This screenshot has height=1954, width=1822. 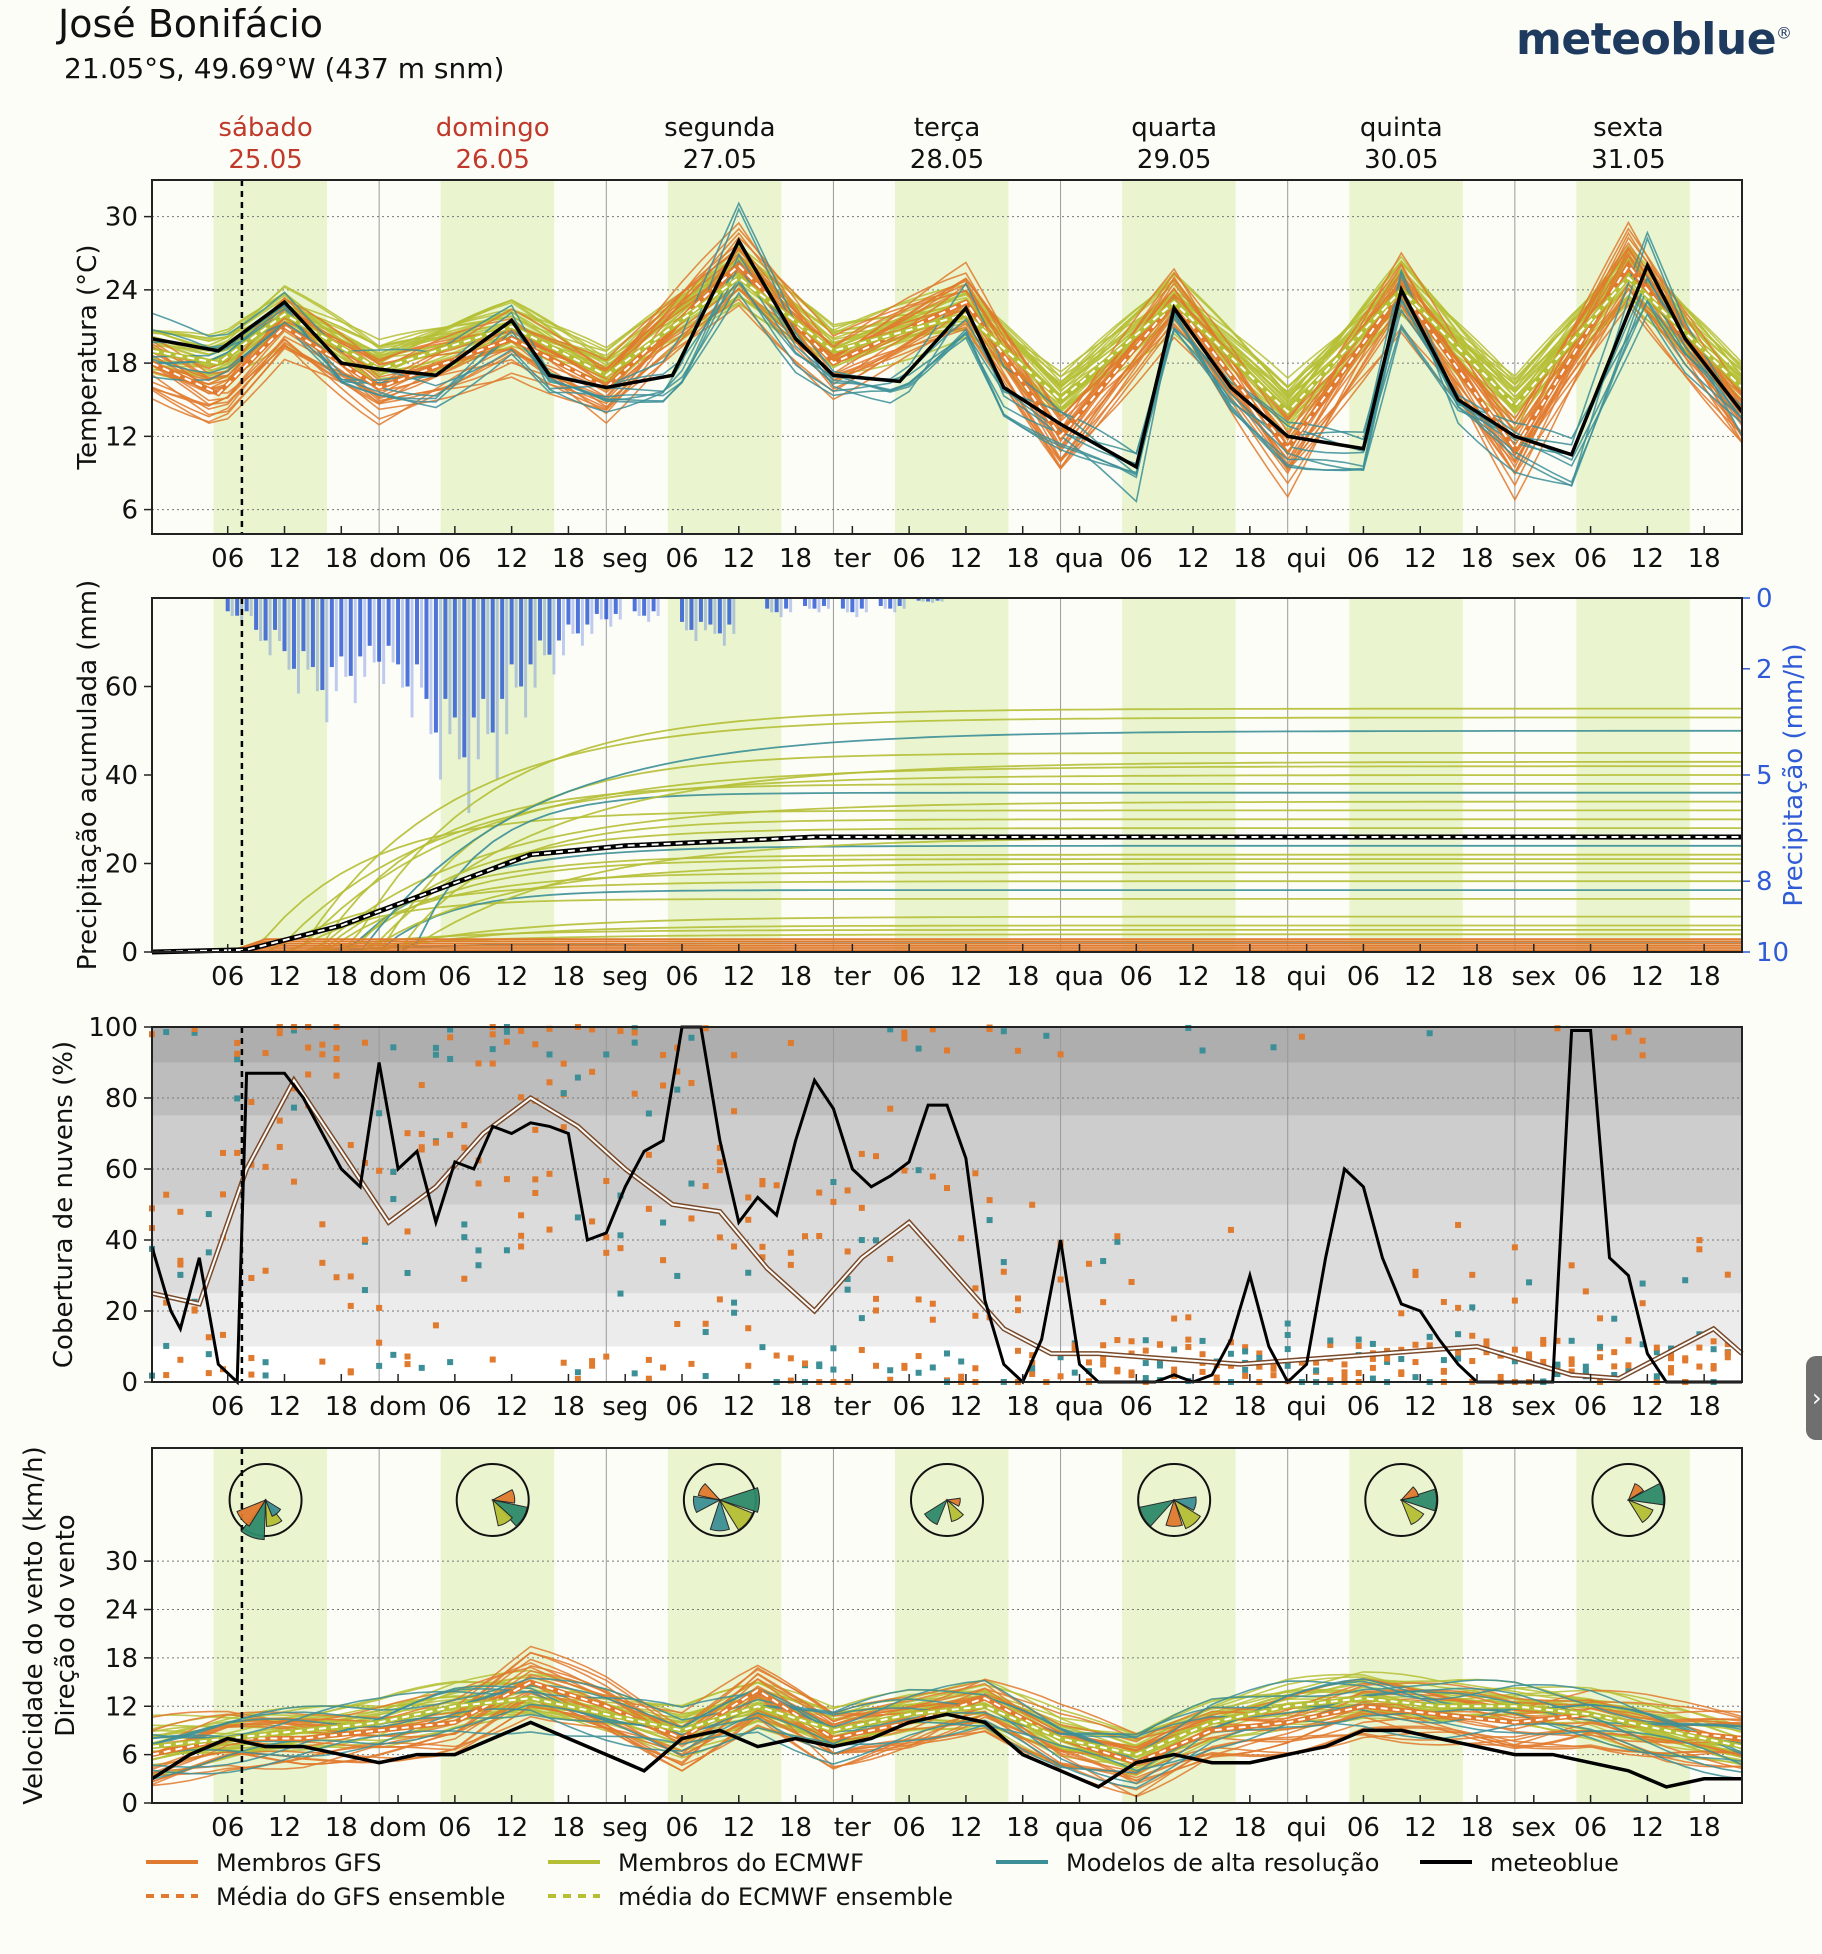 What do you see at coordinates (1401, 160) in the screenshot?
I see `day-date-5: 30.05` at bounding box center [1401, 160].